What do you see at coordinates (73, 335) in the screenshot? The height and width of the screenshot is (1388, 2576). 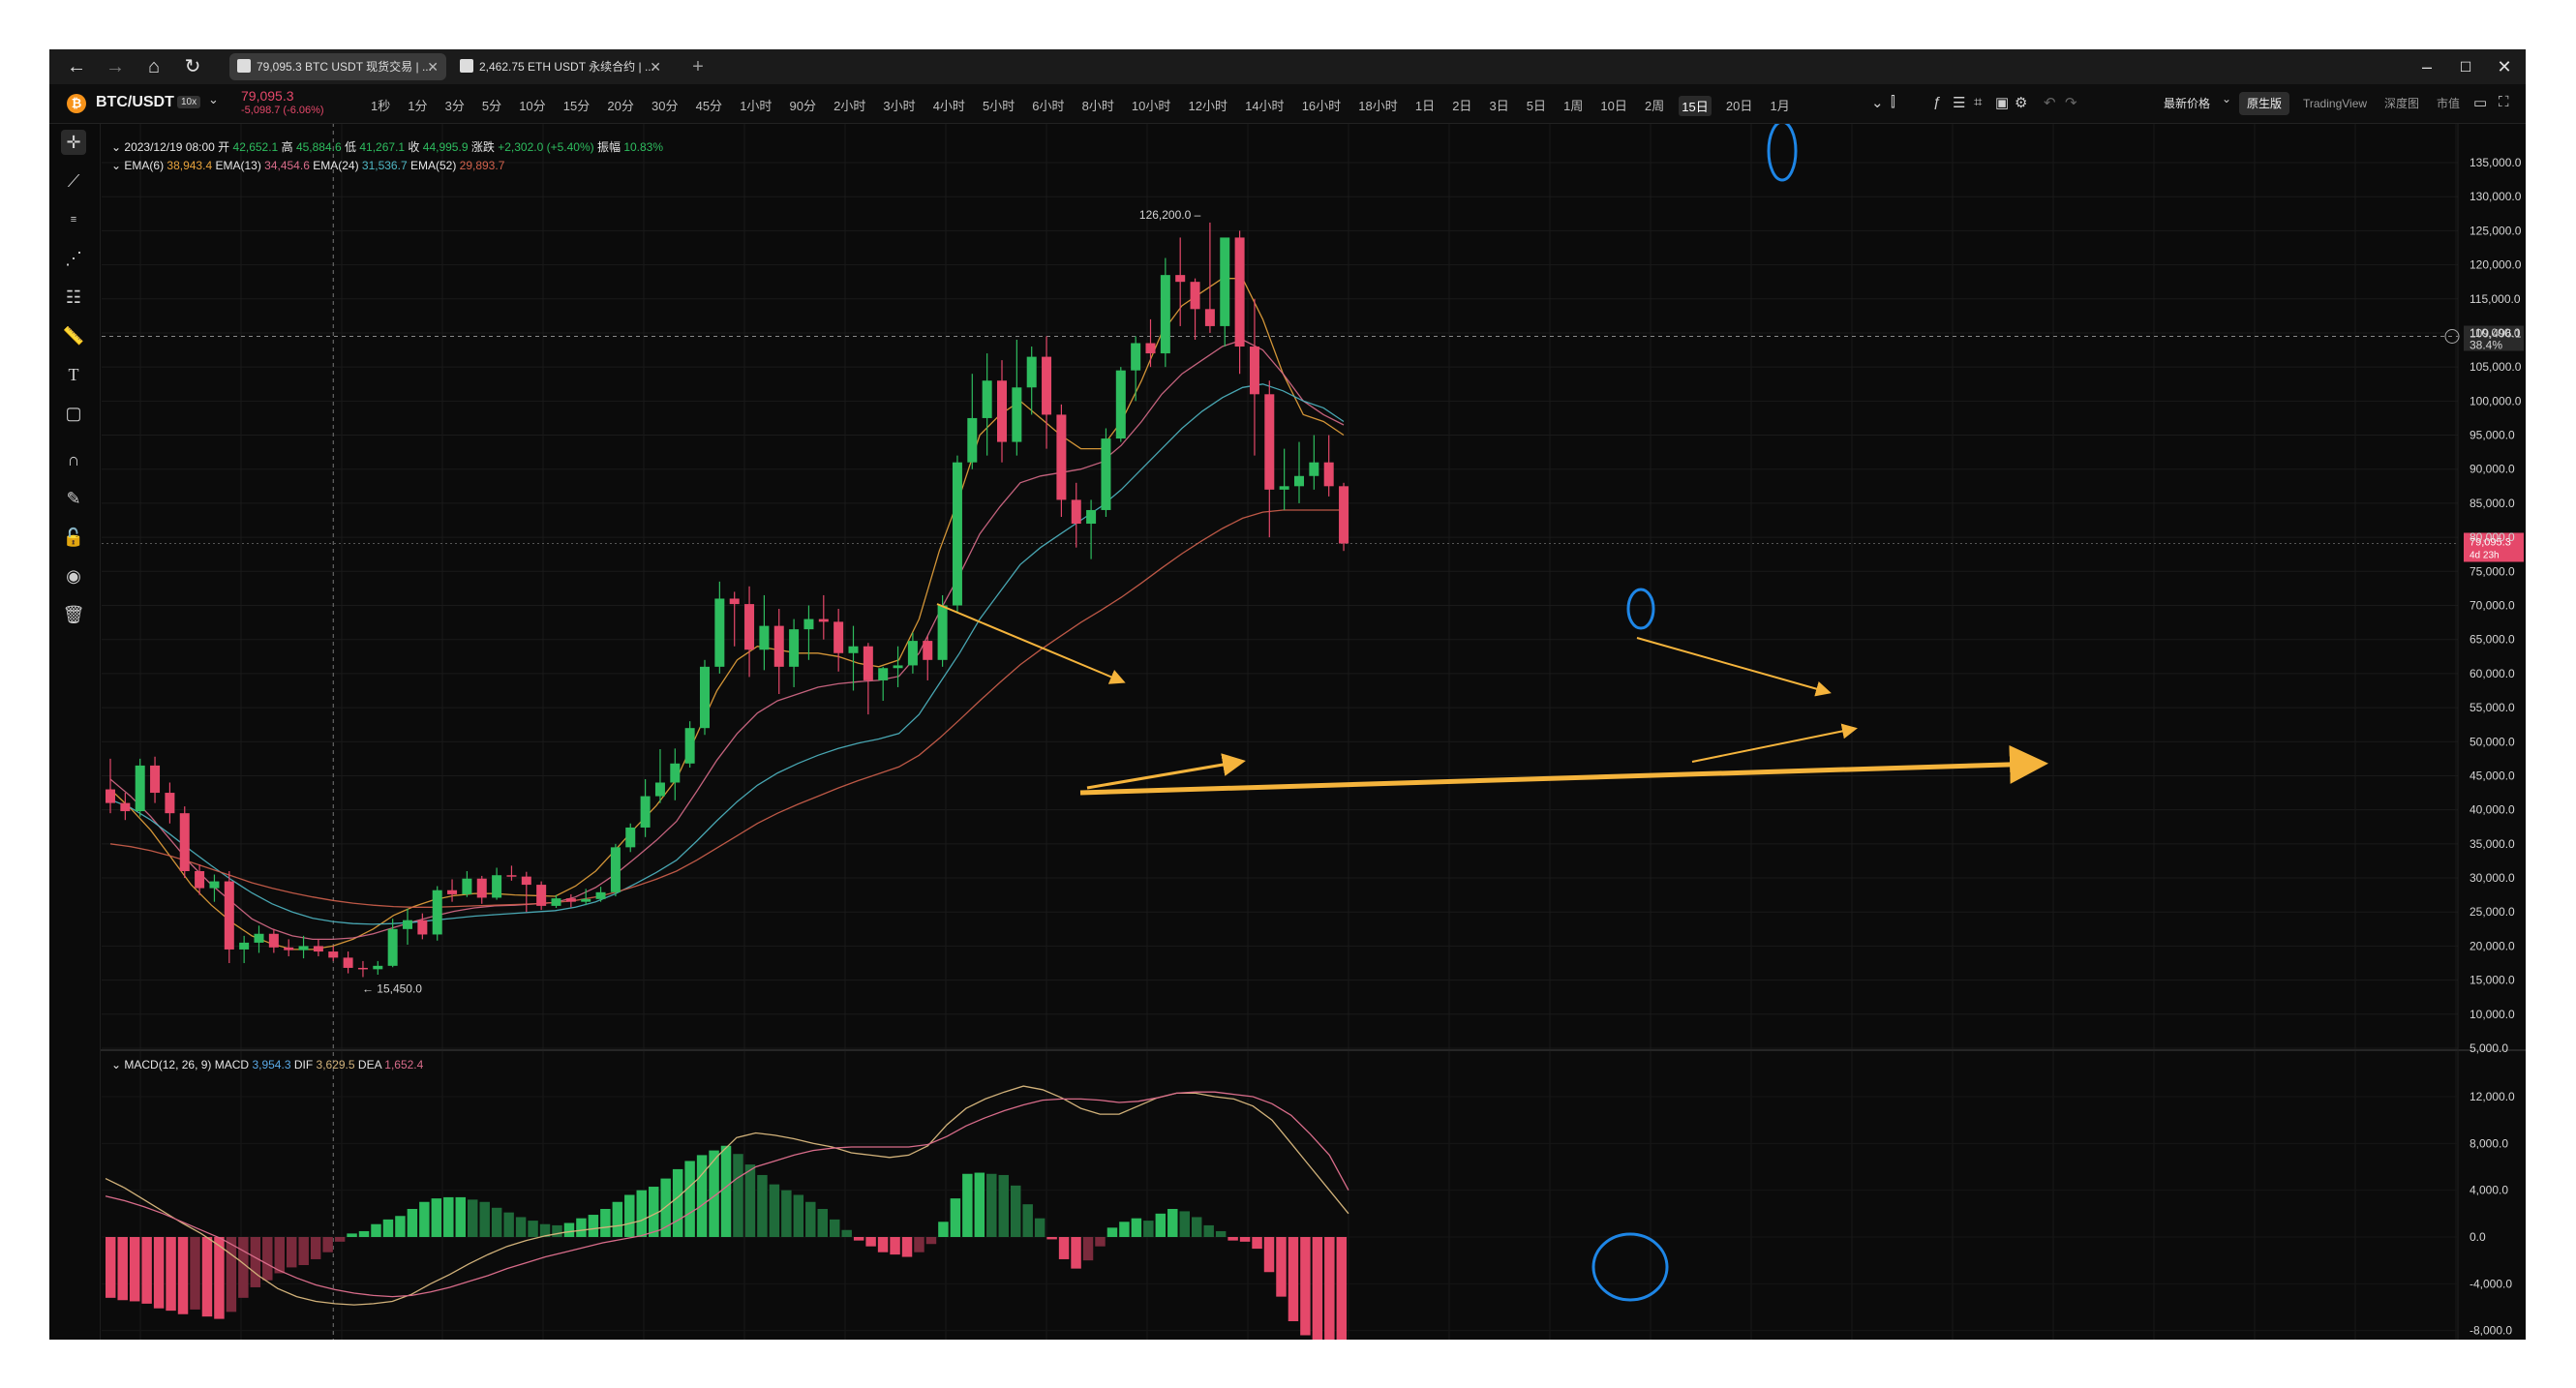 I see `ruler-icon: 📏` at bounding box center [73, 335].